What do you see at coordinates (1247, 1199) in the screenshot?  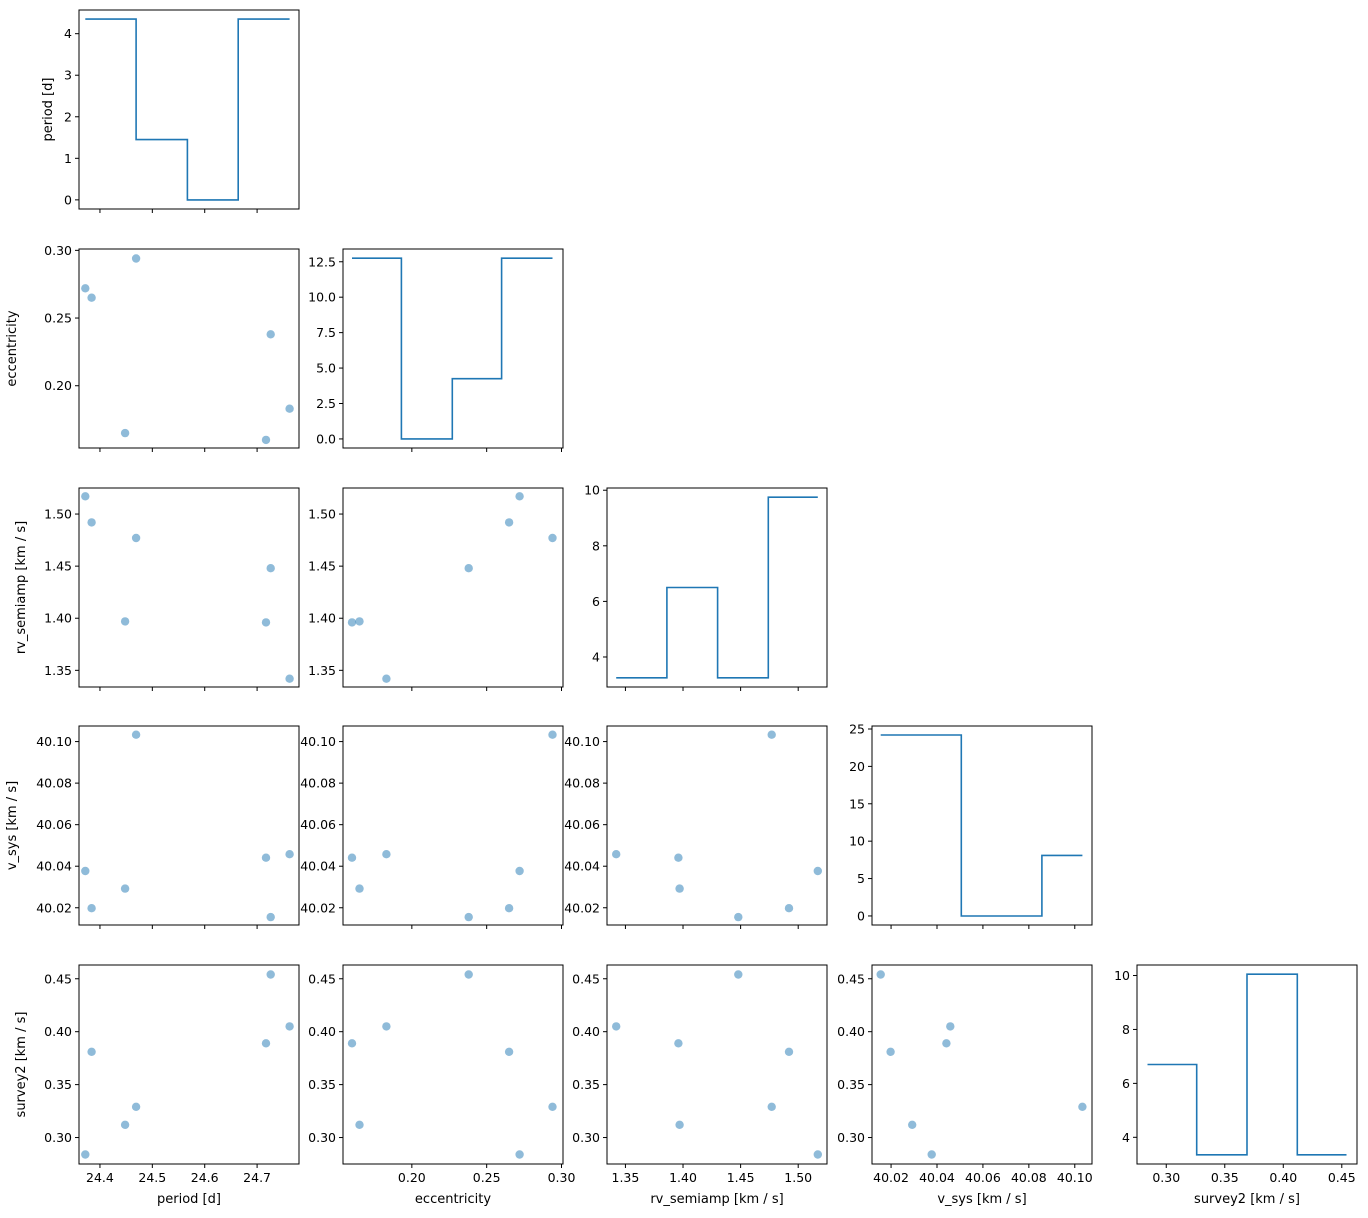 I see `x-axis-label-4: survey2 [km / s]` at bounding box center [1247, 1199].